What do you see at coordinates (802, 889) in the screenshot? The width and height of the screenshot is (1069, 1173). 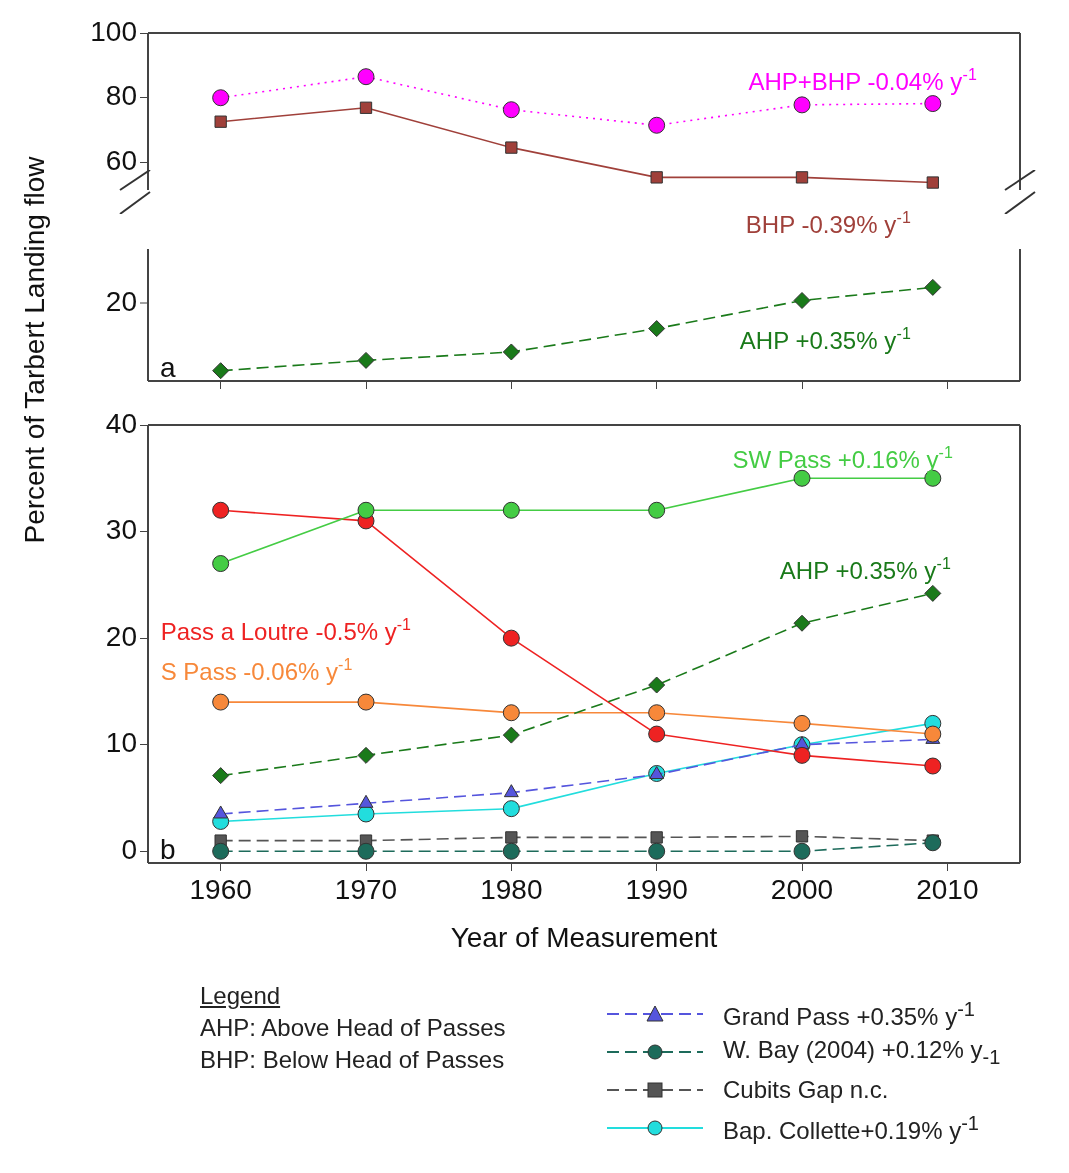 I see `x-tick-label: 2000` at bounding box center [802, 889].